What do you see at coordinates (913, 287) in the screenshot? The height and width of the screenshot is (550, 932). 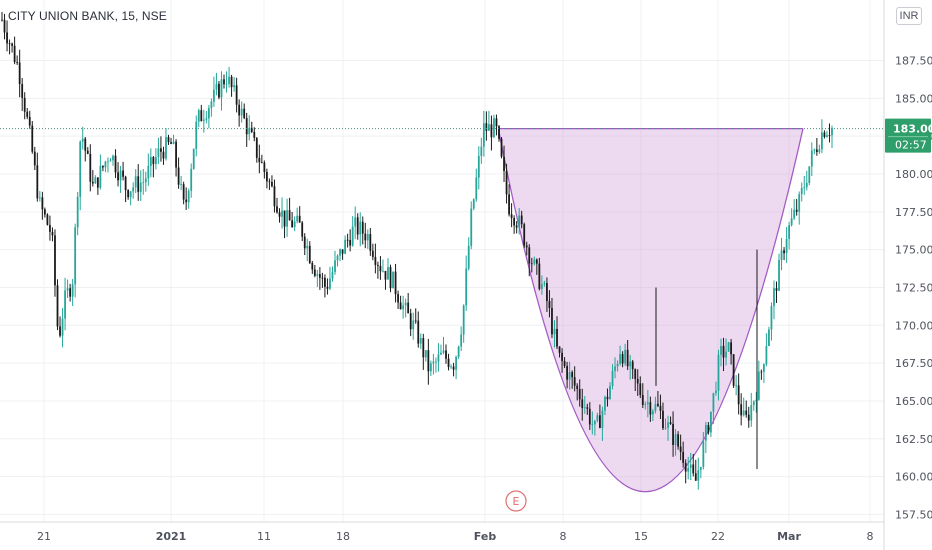 I see `y-tick-label: 172.50` at bounding box center [913, 287].